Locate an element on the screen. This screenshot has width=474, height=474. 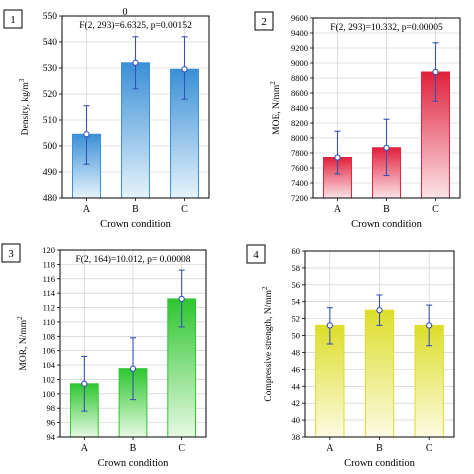
y-tick-label: 112 is located at coordinates (49, 308).